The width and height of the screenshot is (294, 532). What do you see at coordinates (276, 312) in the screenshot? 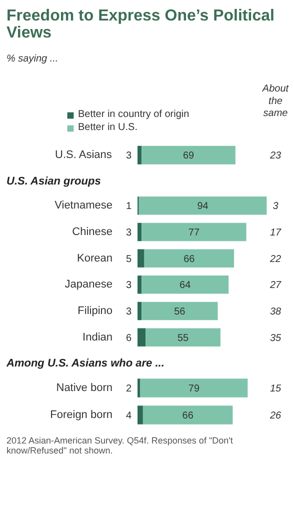
I see `text: 38` at bounding box center [276, 312].